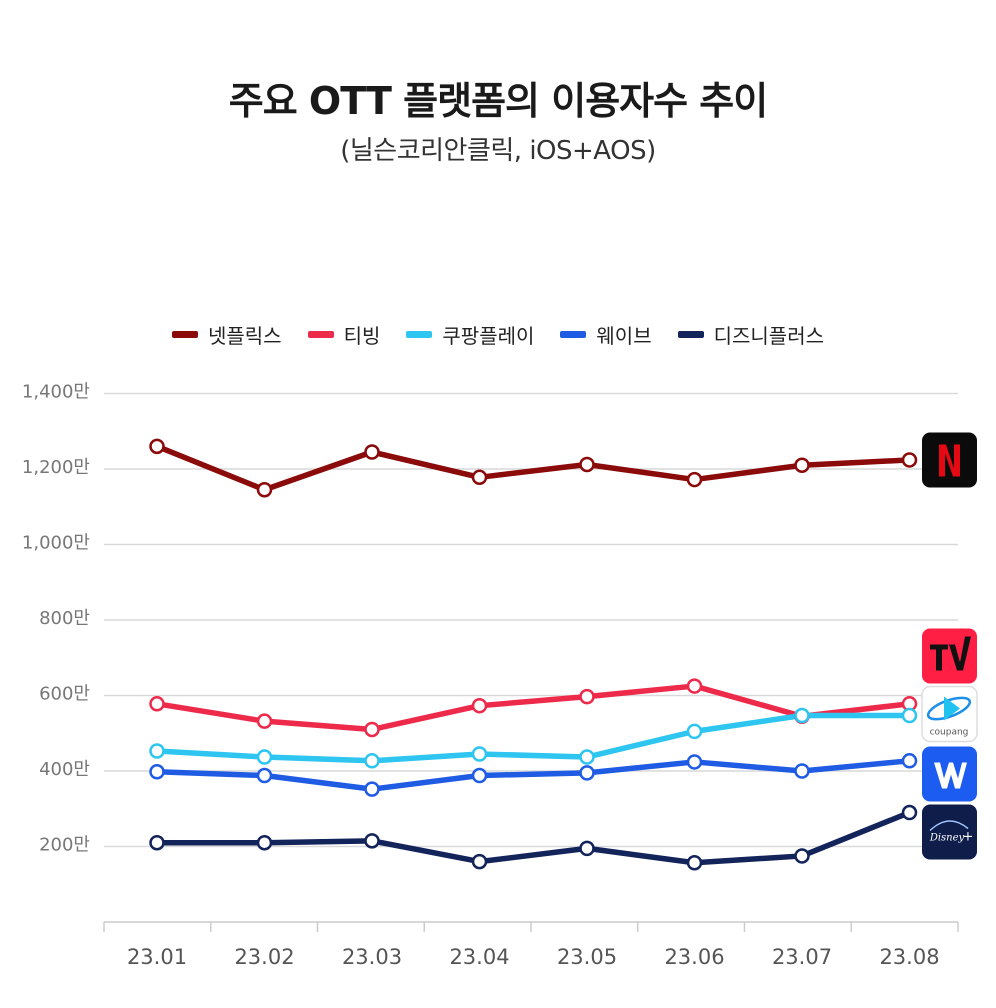  What do you see at coordinates (264, 957) in the screenshot?
I see `x-tick-label: 23.02` at bounding box center [264, 957].